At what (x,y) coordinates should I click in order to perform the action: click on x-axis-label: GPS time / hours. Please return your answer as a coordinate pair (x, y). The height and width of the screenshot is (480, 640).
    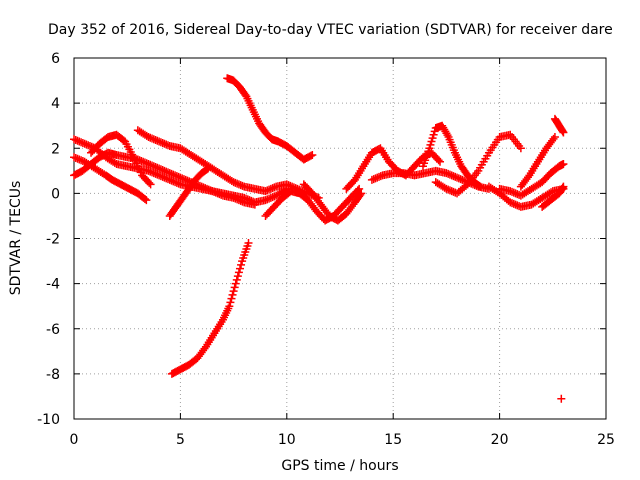
    Looking at the image, I should click on (339, 466).